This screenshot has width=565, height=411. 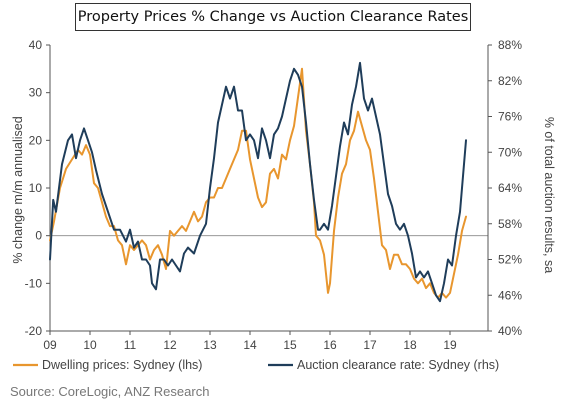 I want to click on y-left-tick-label: -10, so click(x=34, y=283).